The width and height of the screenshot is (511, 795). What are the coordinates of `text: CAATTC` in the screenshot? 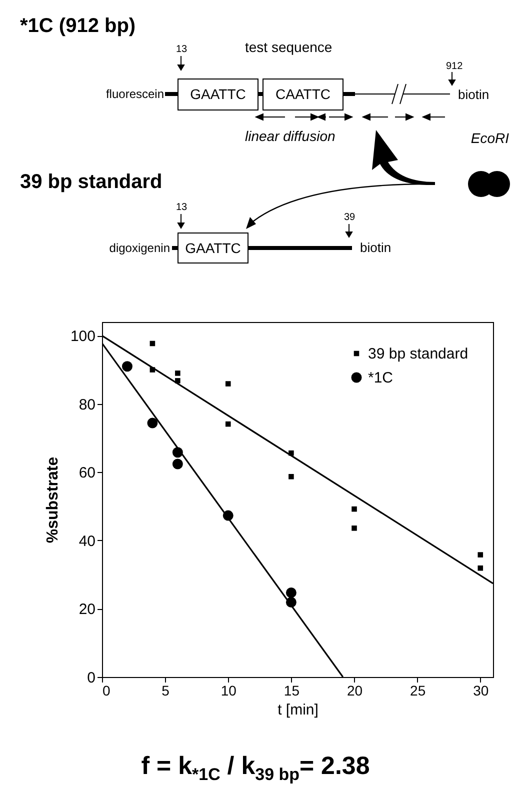 It's located at (303, 94).